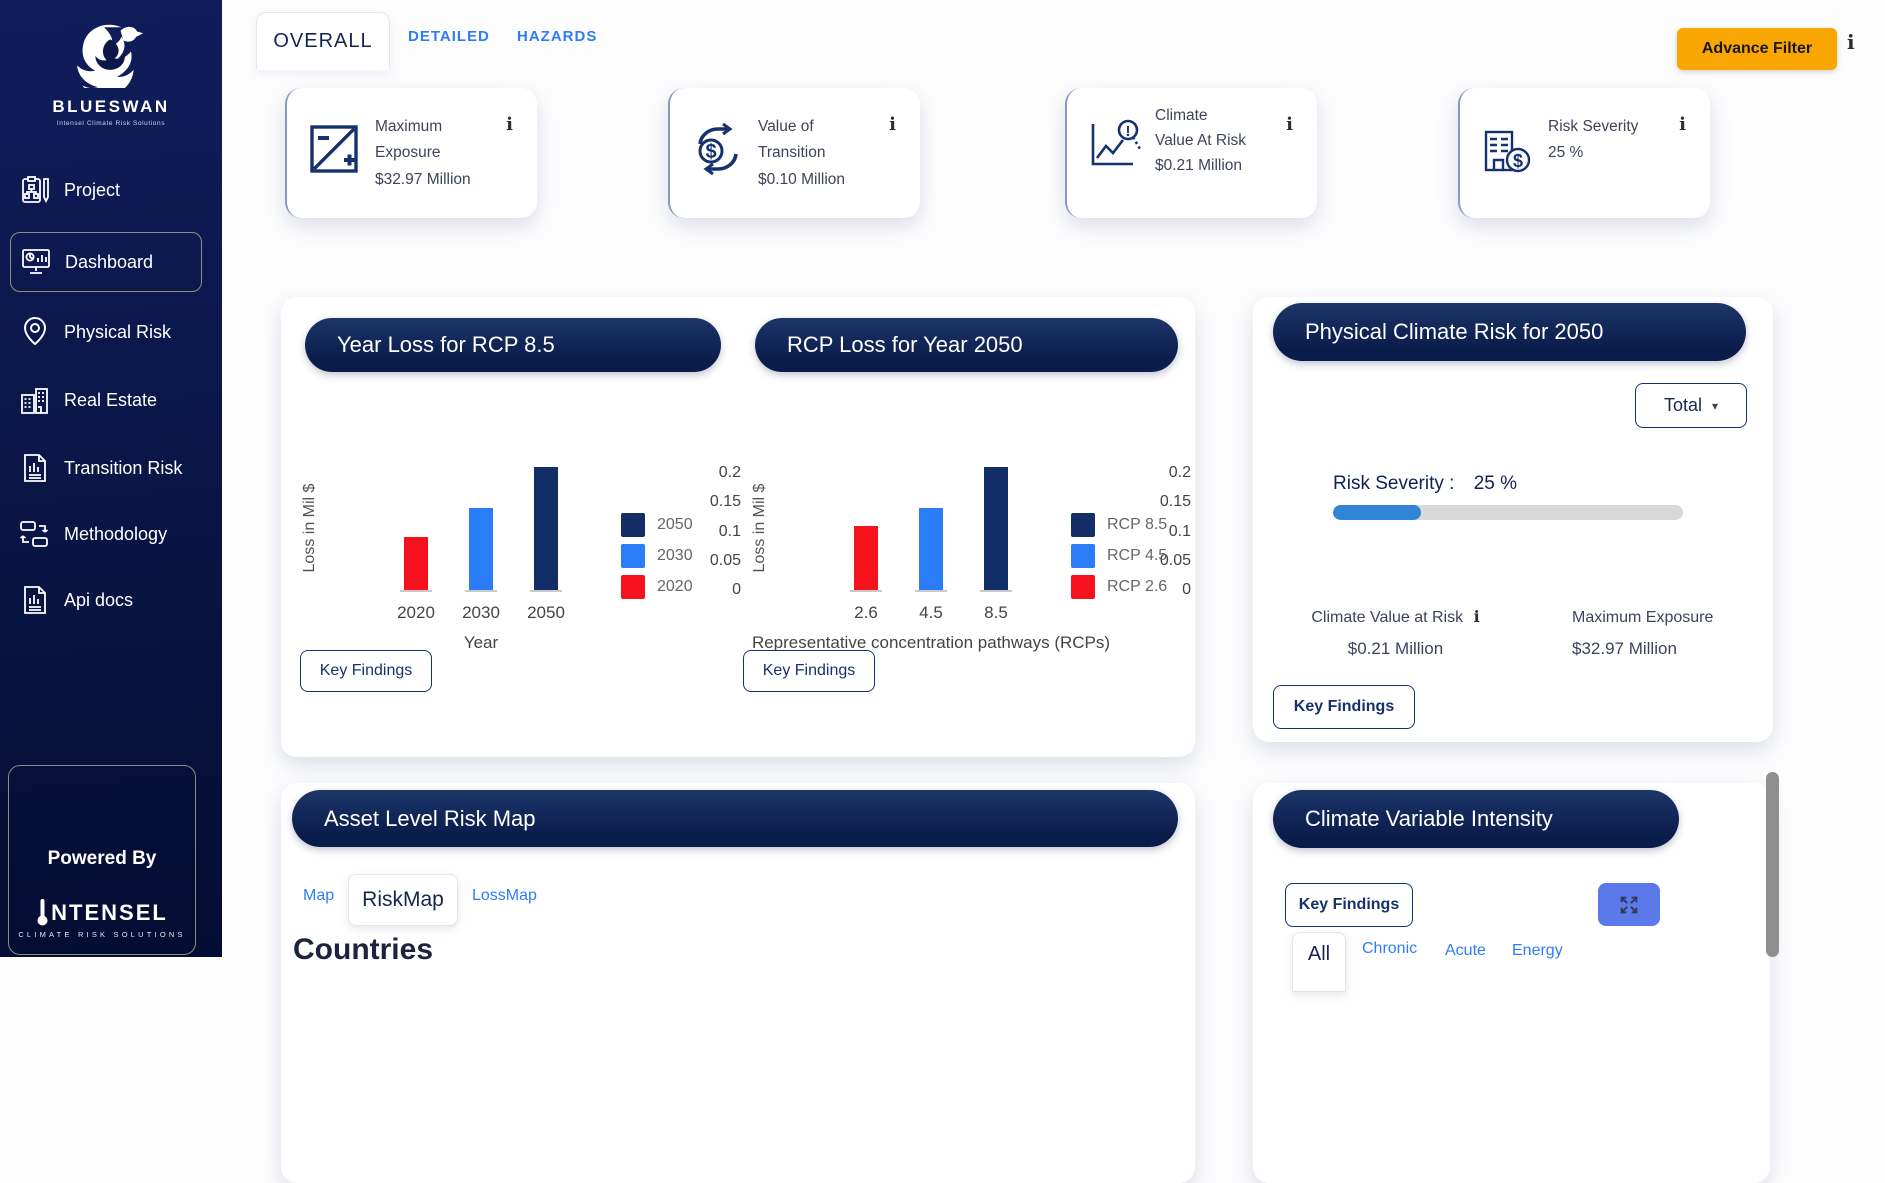 The width and height of the screenshot is (1885, 1183). Describe the element at coordinates (1643, 617) in the screenshot. I see `stat-label: Maximum Exposure` at that location.